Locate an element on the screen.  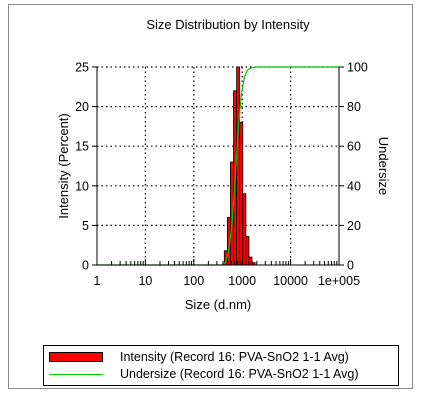
legend-swatch-intensity is located at coordinates (76, 357).